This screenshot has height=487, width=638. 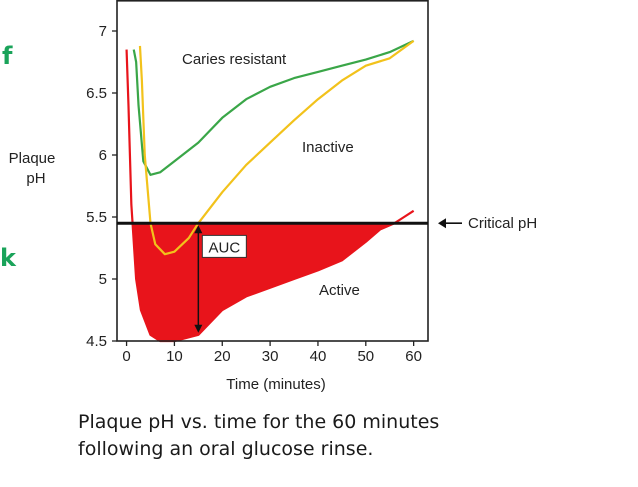 I want to click on y-tick-label: 5, so click(x=103, y=279).